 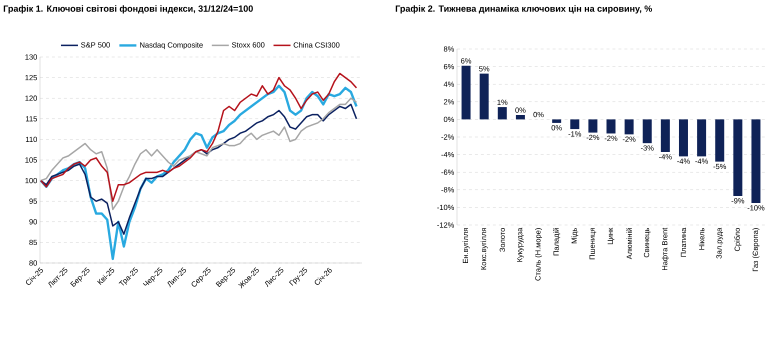 I want to click on chart-title: Графік 1. Ключові світові фондові індекси, 31/12/24=100, so click(x=128, y=9).